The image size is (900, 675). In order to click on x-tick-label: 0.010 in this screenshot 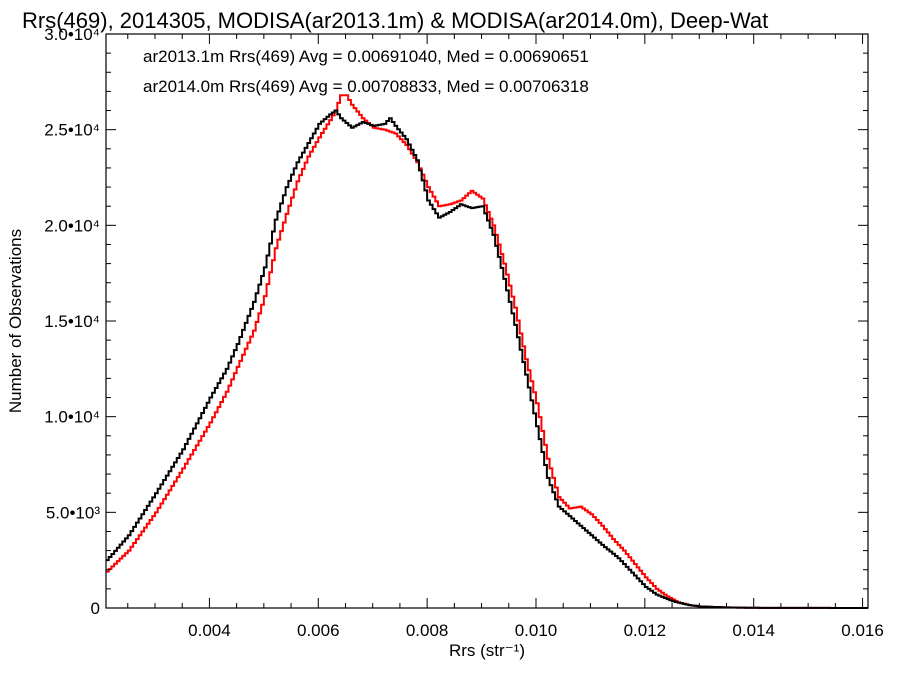, I will do `click(536, 630)`.